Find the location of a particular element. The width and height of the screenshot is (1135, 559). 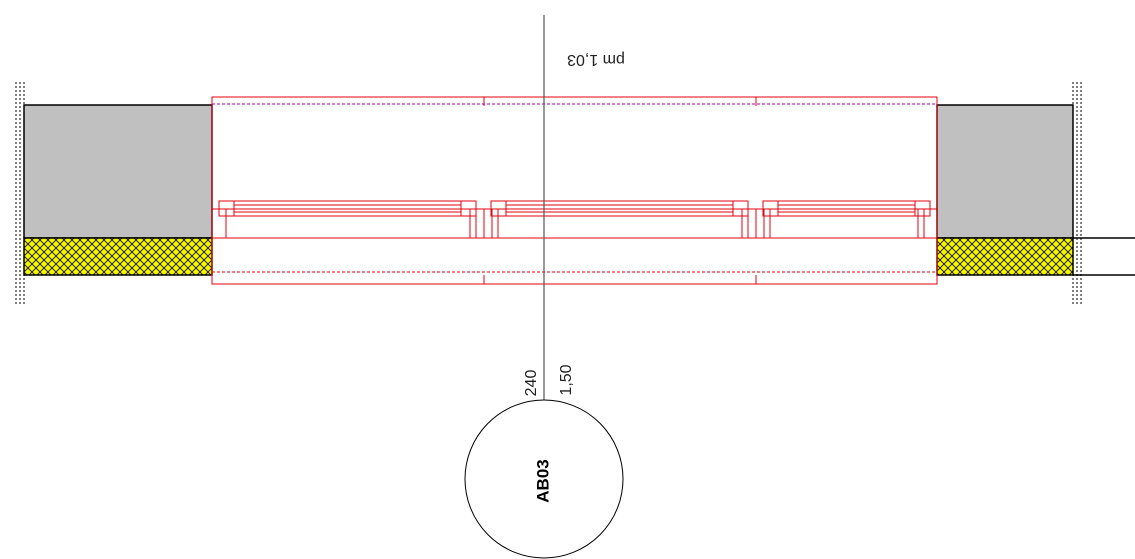

window-tag: AB03 is located at coordinates (544, 479).